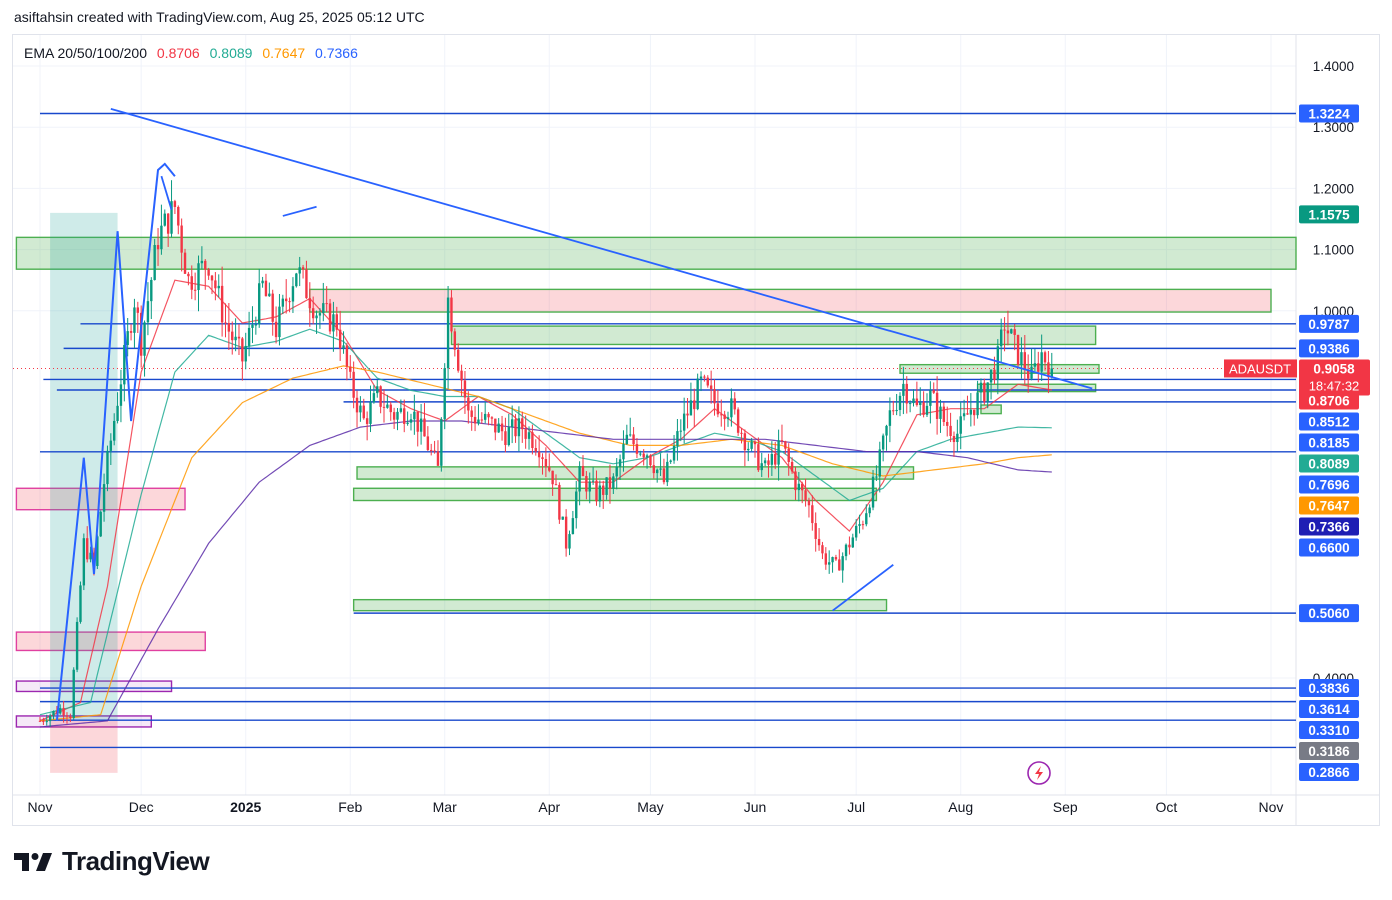 The height and width of the screenshot is (900, 1392). I want to click on price-tag-1-3224-bg, so click(1329, 113).